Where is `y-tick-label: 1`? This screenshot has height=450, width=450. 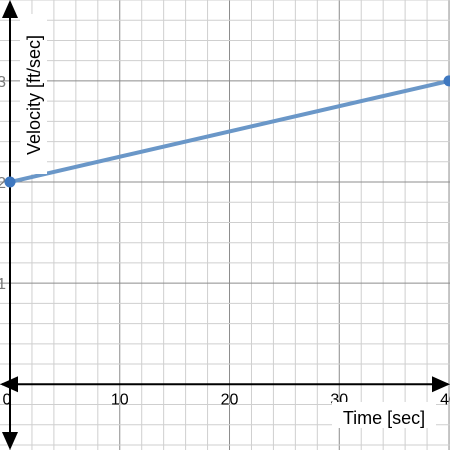
y-tick-label: 1 is located at coordinates (3, 284).